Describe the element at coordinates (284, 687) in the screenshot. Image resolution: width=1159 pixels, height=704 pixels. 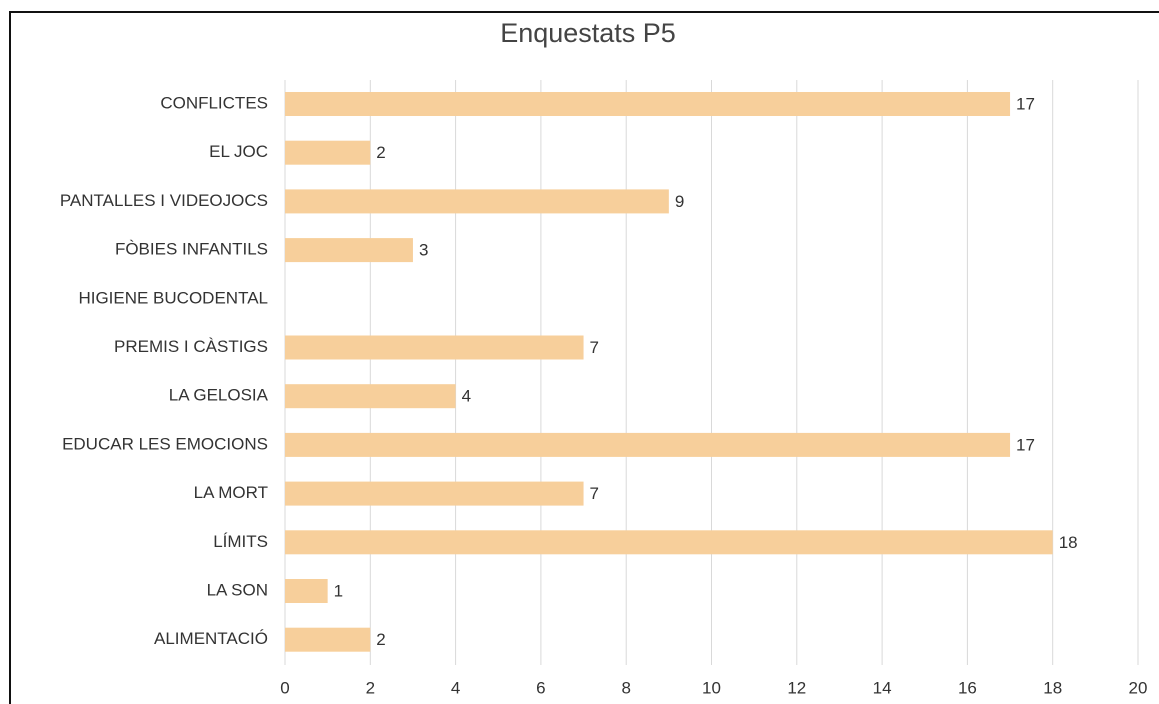
I see `x-tick-label: 0` at that location.